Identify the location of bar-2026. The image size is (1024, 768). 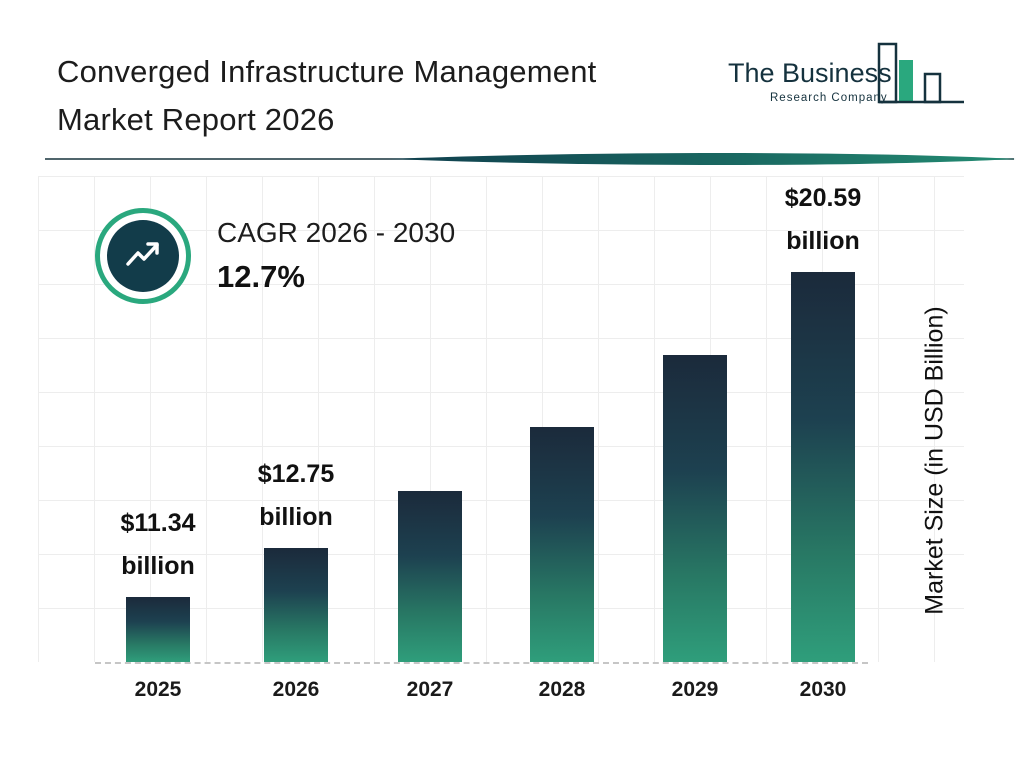
(296, 605).